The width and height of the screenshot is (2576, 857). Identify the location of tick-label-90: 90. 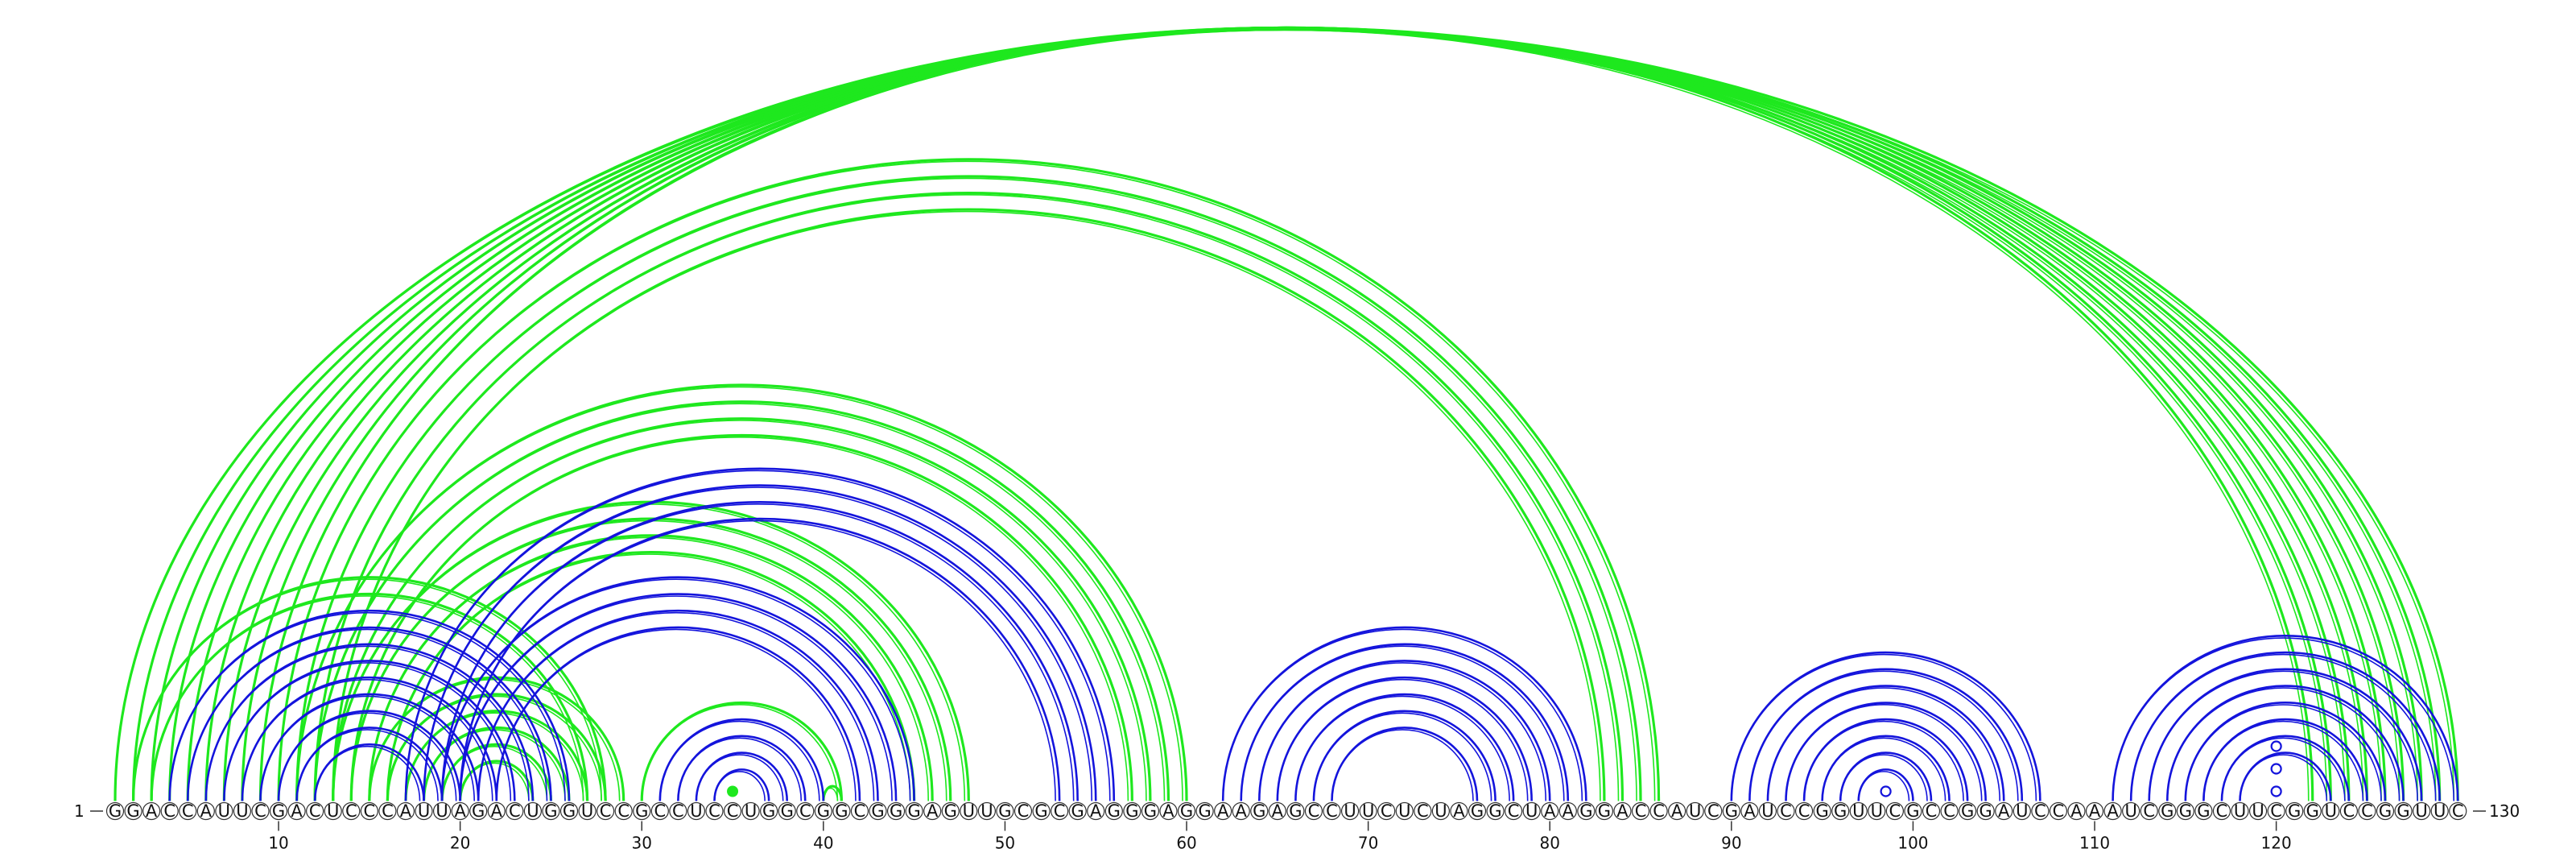
(1731, 843).